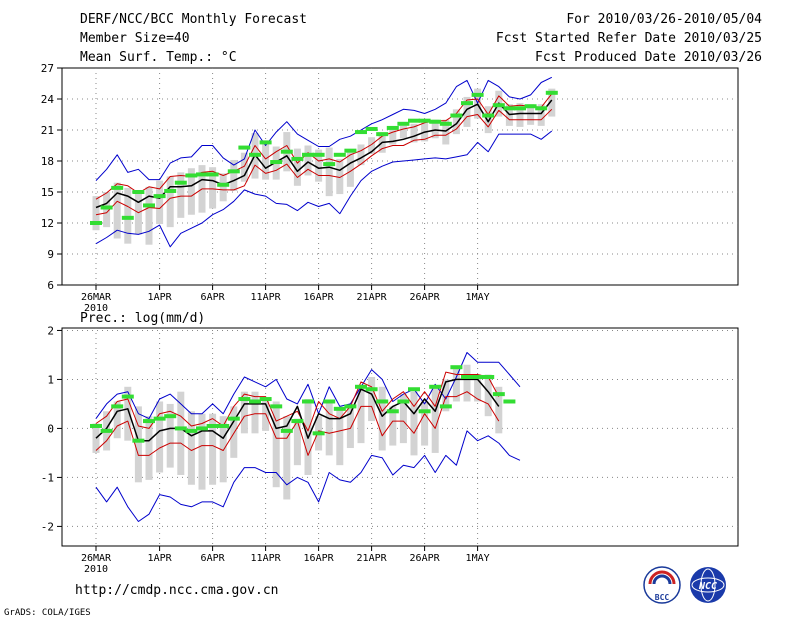 This screenshot has height=618, width=800. I want to click on start-date-label: Fcst Started Refer Date 2010/03/25, so click(629, 38).